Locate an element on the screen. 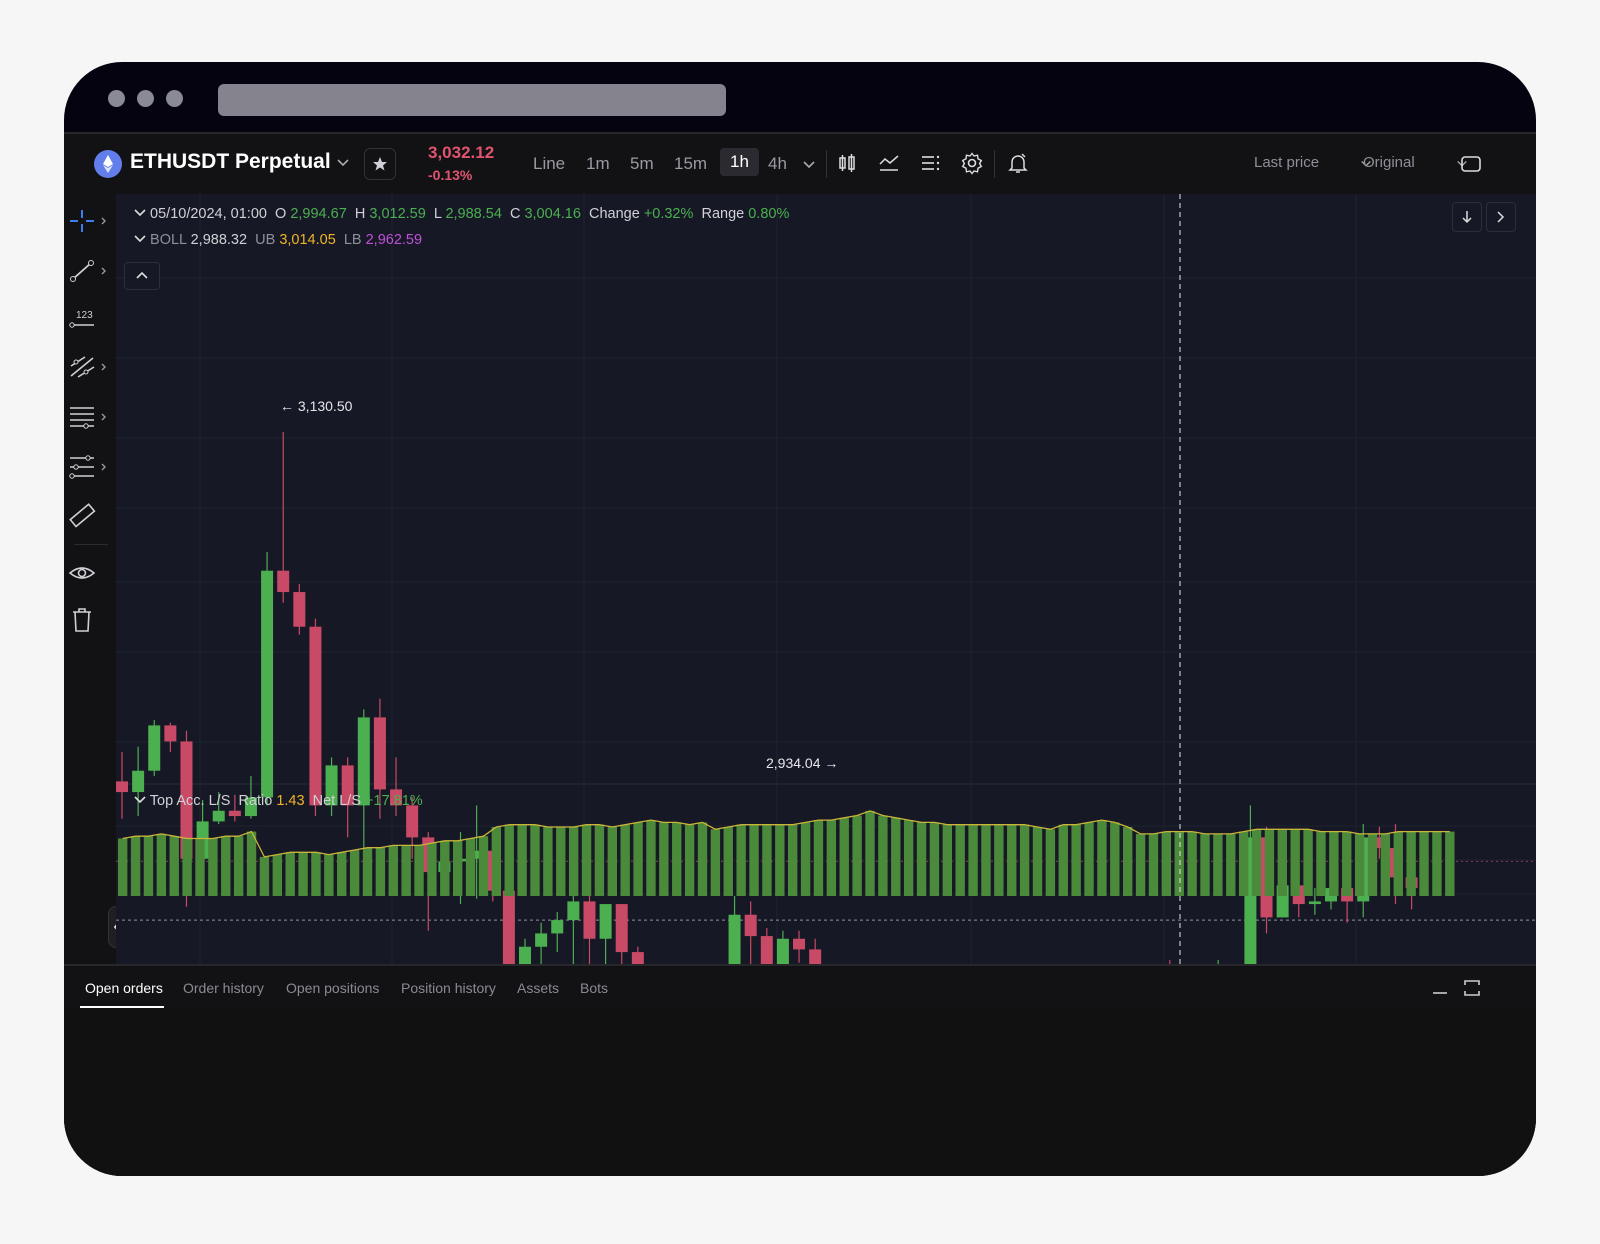  candle-datetime: 05/10/2024, 01:00 is located at coordinates (208, 214).